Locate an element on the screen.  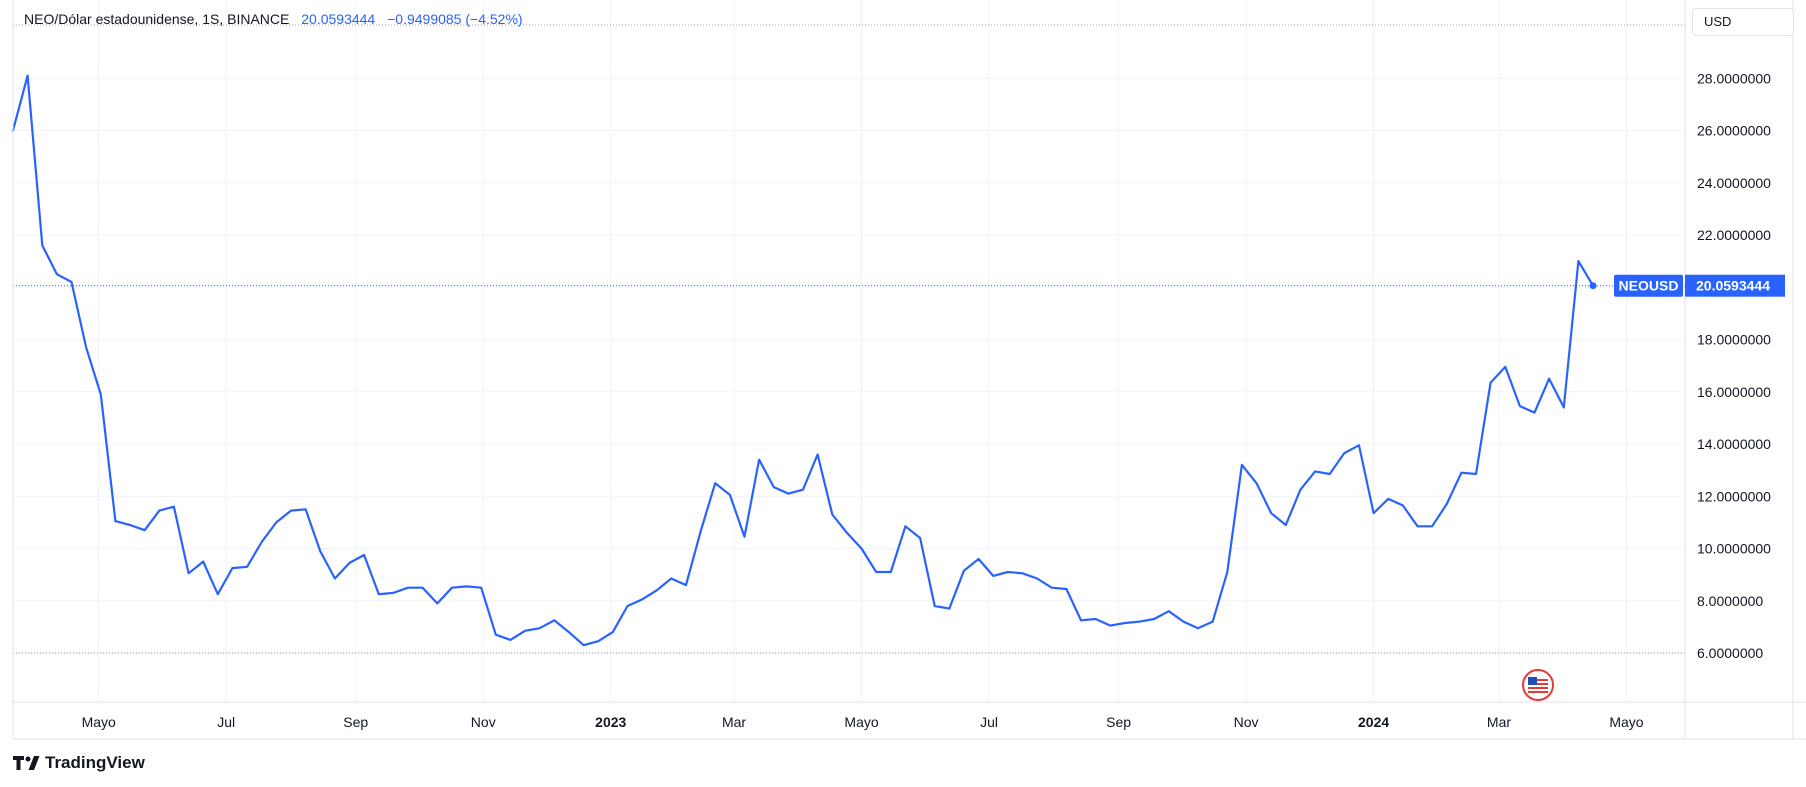
y-tick-label: 12.0000000 is located at coordinates (1734, 496).